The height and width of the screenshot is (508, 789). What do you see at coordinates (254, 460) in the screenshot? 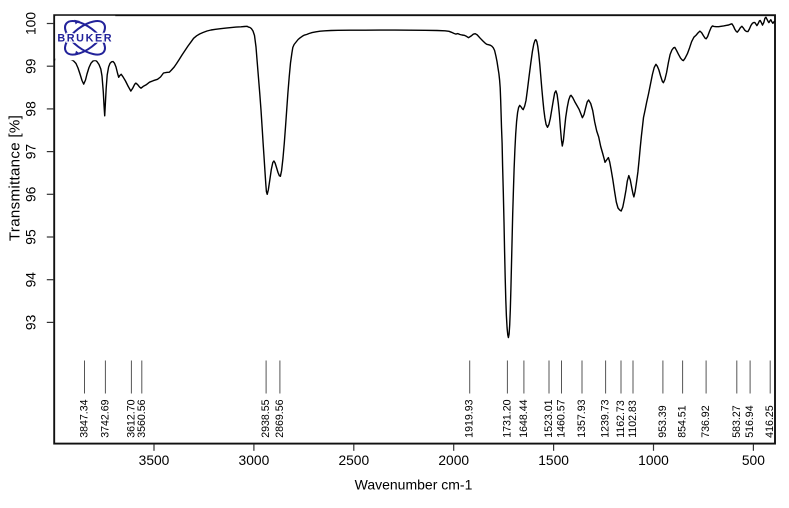
I see `svg-text: 3000` at bounding box center [254, 460].